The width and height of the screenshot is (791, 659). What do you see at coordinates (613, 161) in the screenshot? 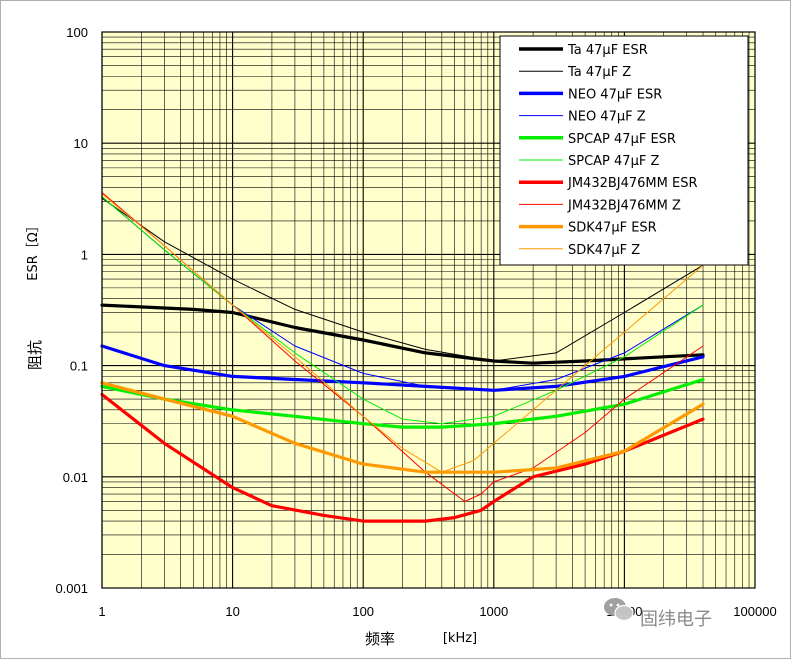
I see `legend-label: SPCAP 47μF Z` at bounding box center [613, 161].